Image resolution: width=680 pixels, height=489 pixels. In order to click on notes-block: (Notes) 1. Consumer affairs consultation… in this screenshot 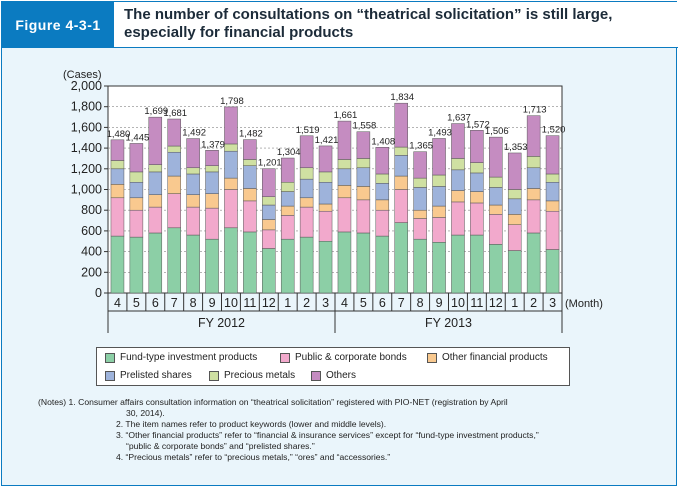, I will do `click(353, 430)`.